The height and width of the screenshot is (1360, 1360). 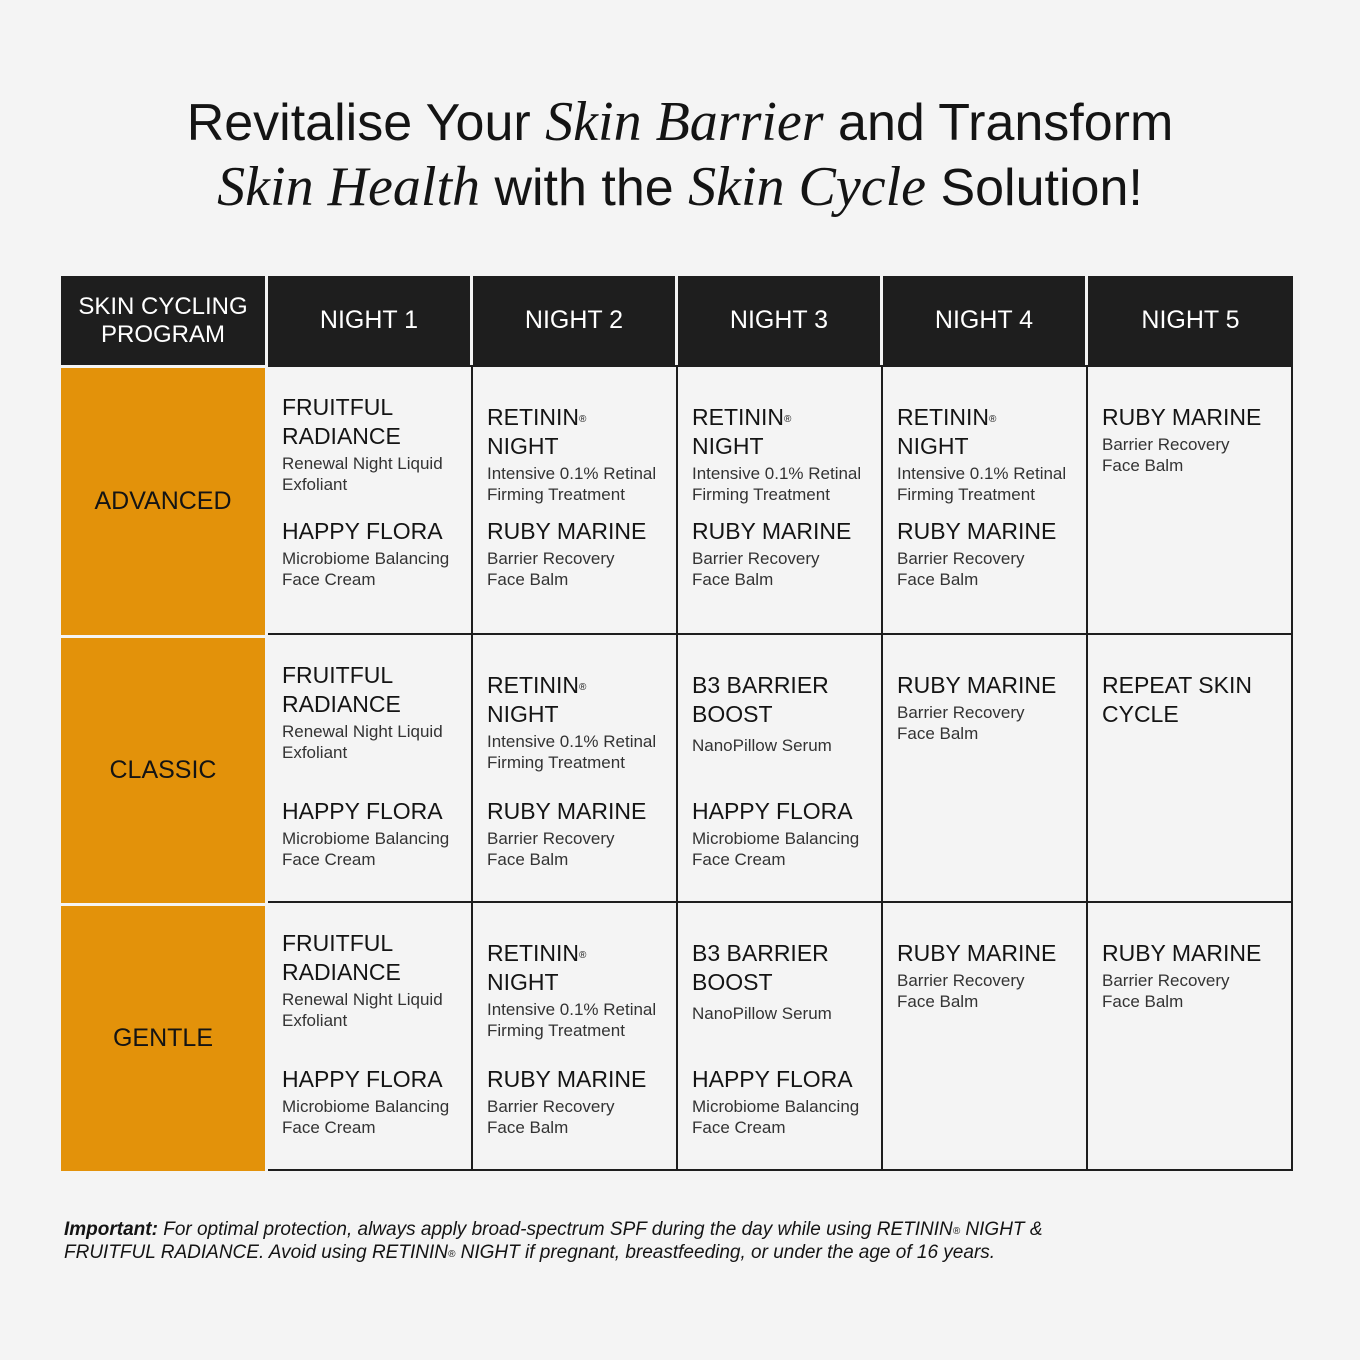 I want to click on product-name: FRUITFUL RADIANCE, so click(x=341, y=421).